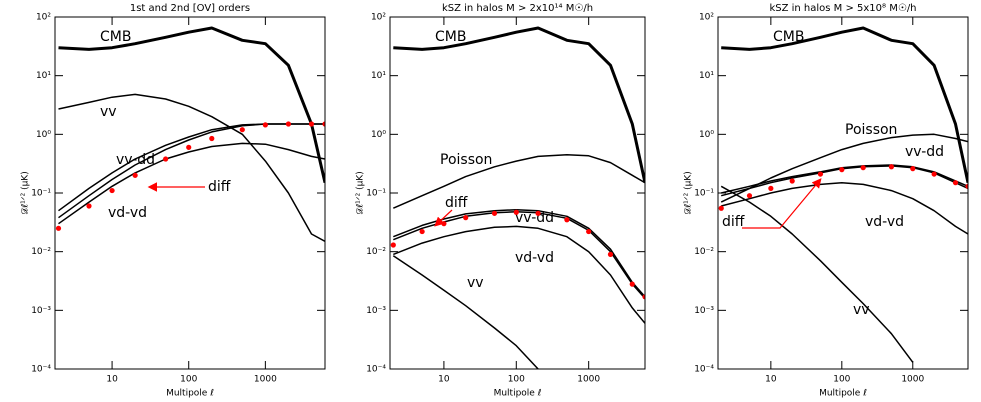 This screenshot has width=981, height=402. Describe the element at coordinates (782, 203) in the screenshot. I see `diff-arrow` at that location.